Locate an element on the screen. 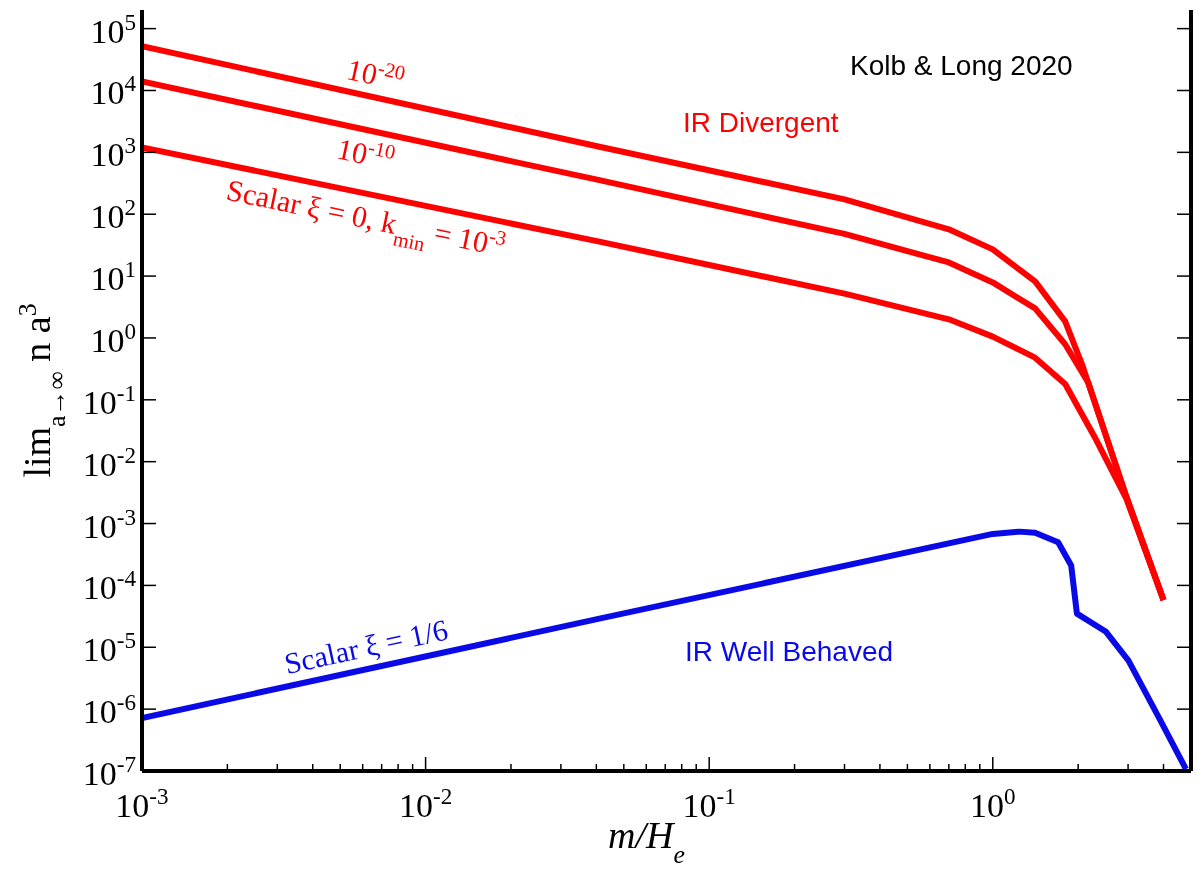 The width and height of the screenshot is (1199, 874). x-tick-label: 10$^{-1}$ is located at coordinates (709, 803).